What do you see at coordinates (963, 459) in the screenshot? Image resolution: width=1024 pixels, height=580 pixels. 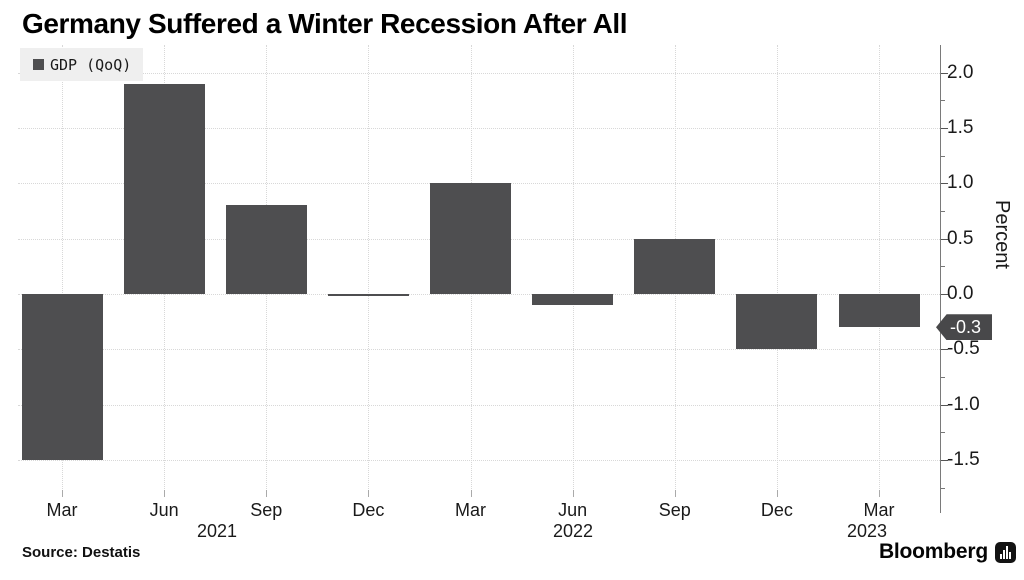 I see `y-tick-label: -1.5` at bounding box center [963, 459].